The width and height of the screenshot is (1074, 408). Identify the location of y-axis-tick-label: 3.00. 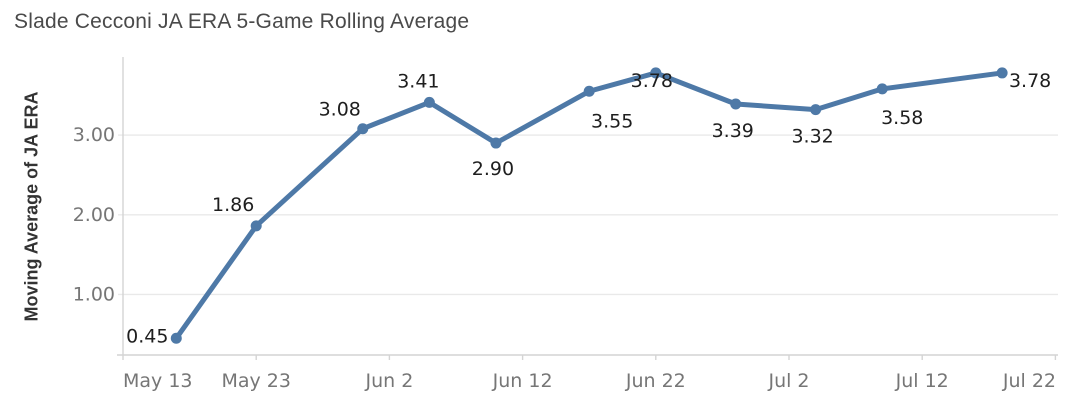
(94, 135).